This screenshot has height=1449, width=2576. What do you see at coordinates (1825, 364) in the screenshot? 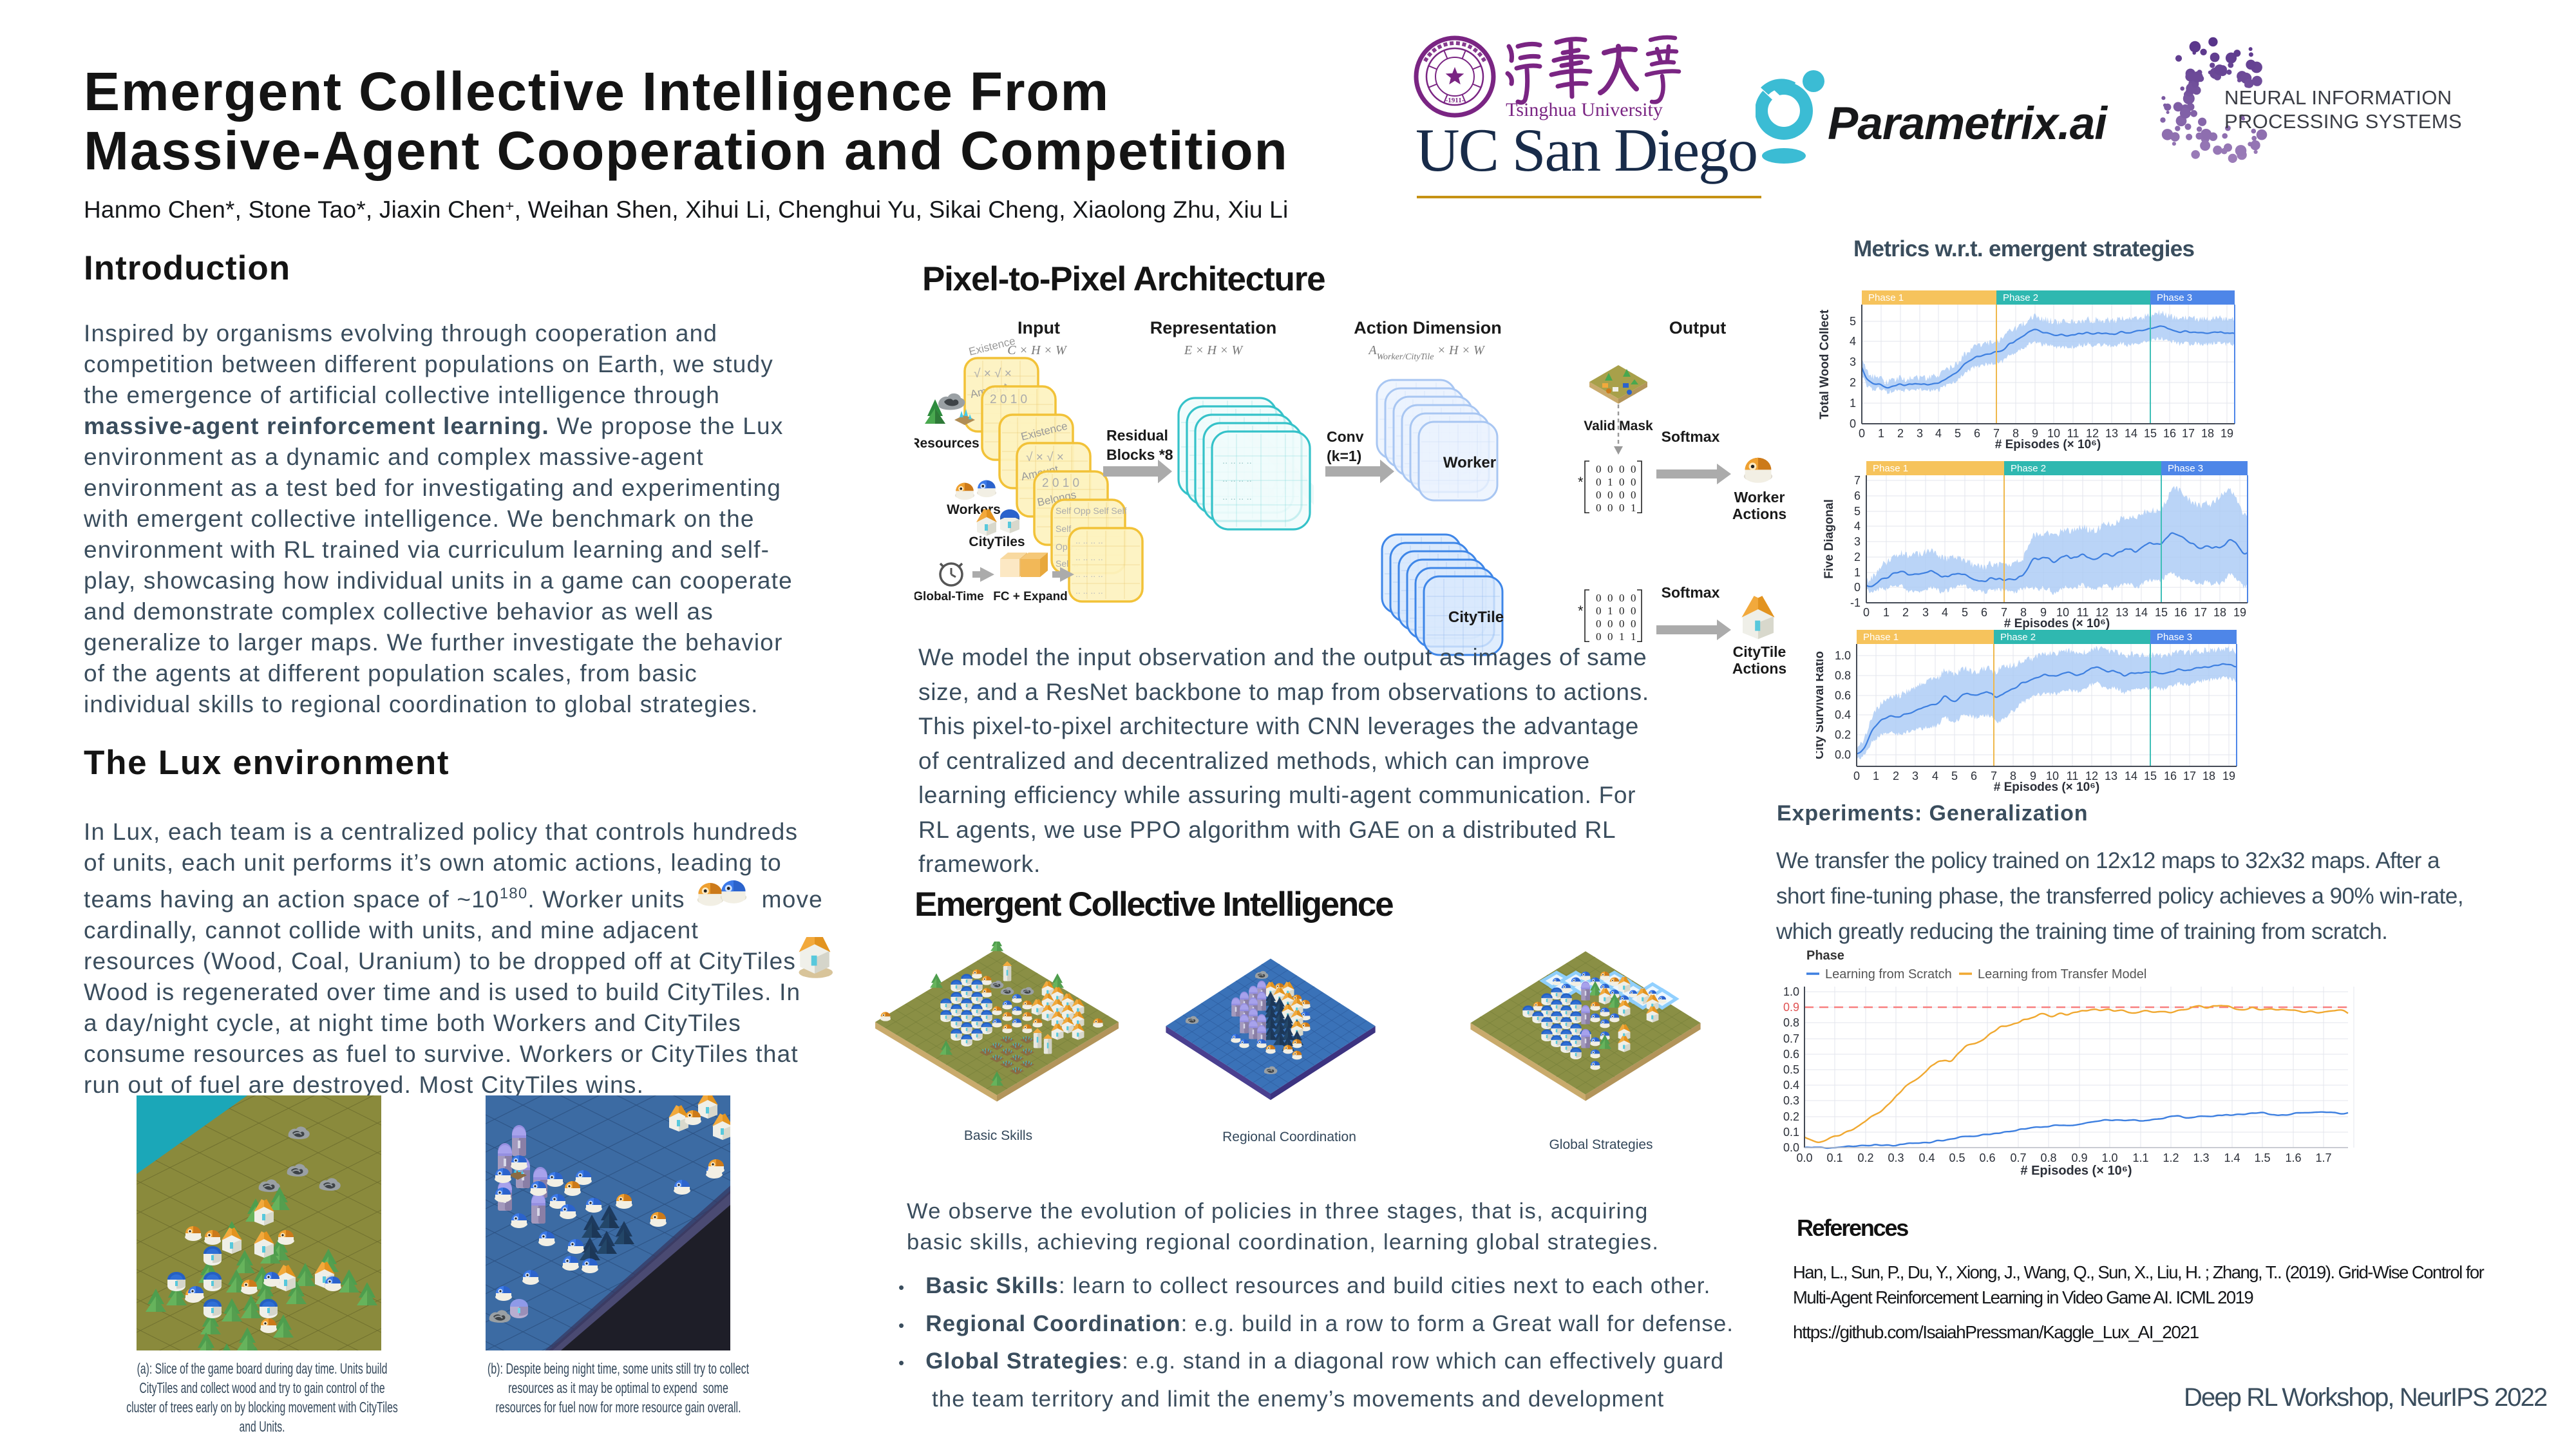
I see `svg-text: Total Wood Collect` at bounding box center [1825, 364].